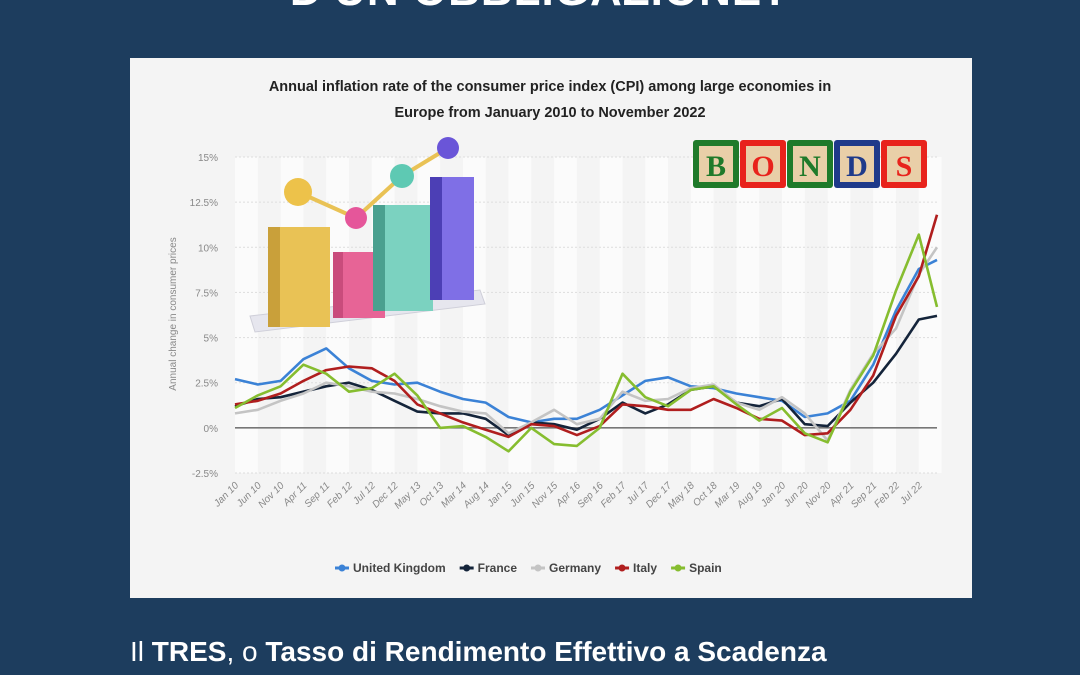 The width and height of the screenshot is (1080, 675). What do you see at coordinates (575, 568) in the screenshot?
I see `legend-label: Germany` at bounding box center [575, 568].